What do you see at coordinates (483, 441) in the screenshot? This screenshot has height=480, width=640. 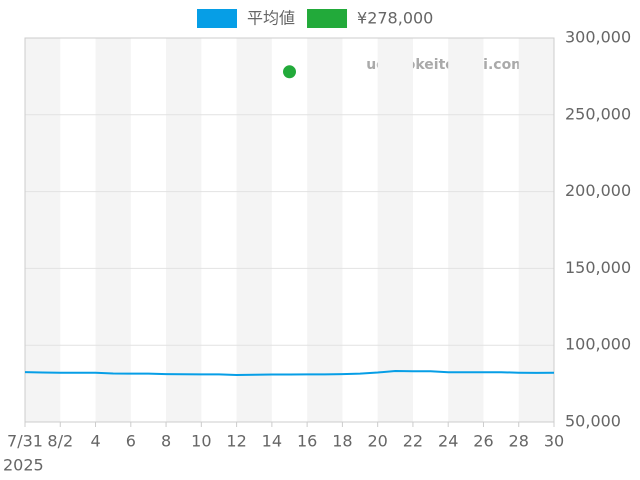 I see `x-tick-label: 26` at bounding box center [483, 441].